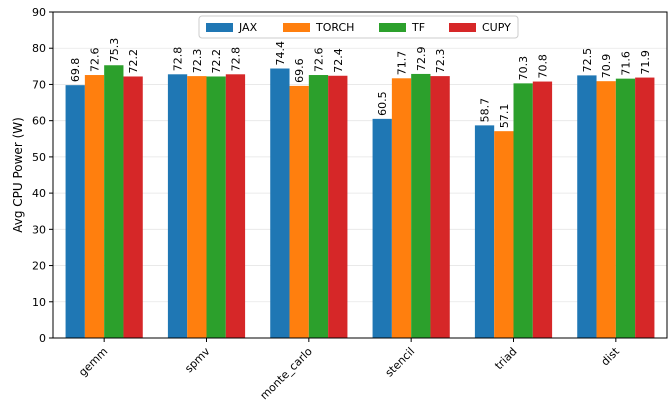 This screenshot has width=672, height=406. What do you see at coordinates (523, 210) in the screenshot?
I see `bar-tf-triad` at bounding box center [523, 210].